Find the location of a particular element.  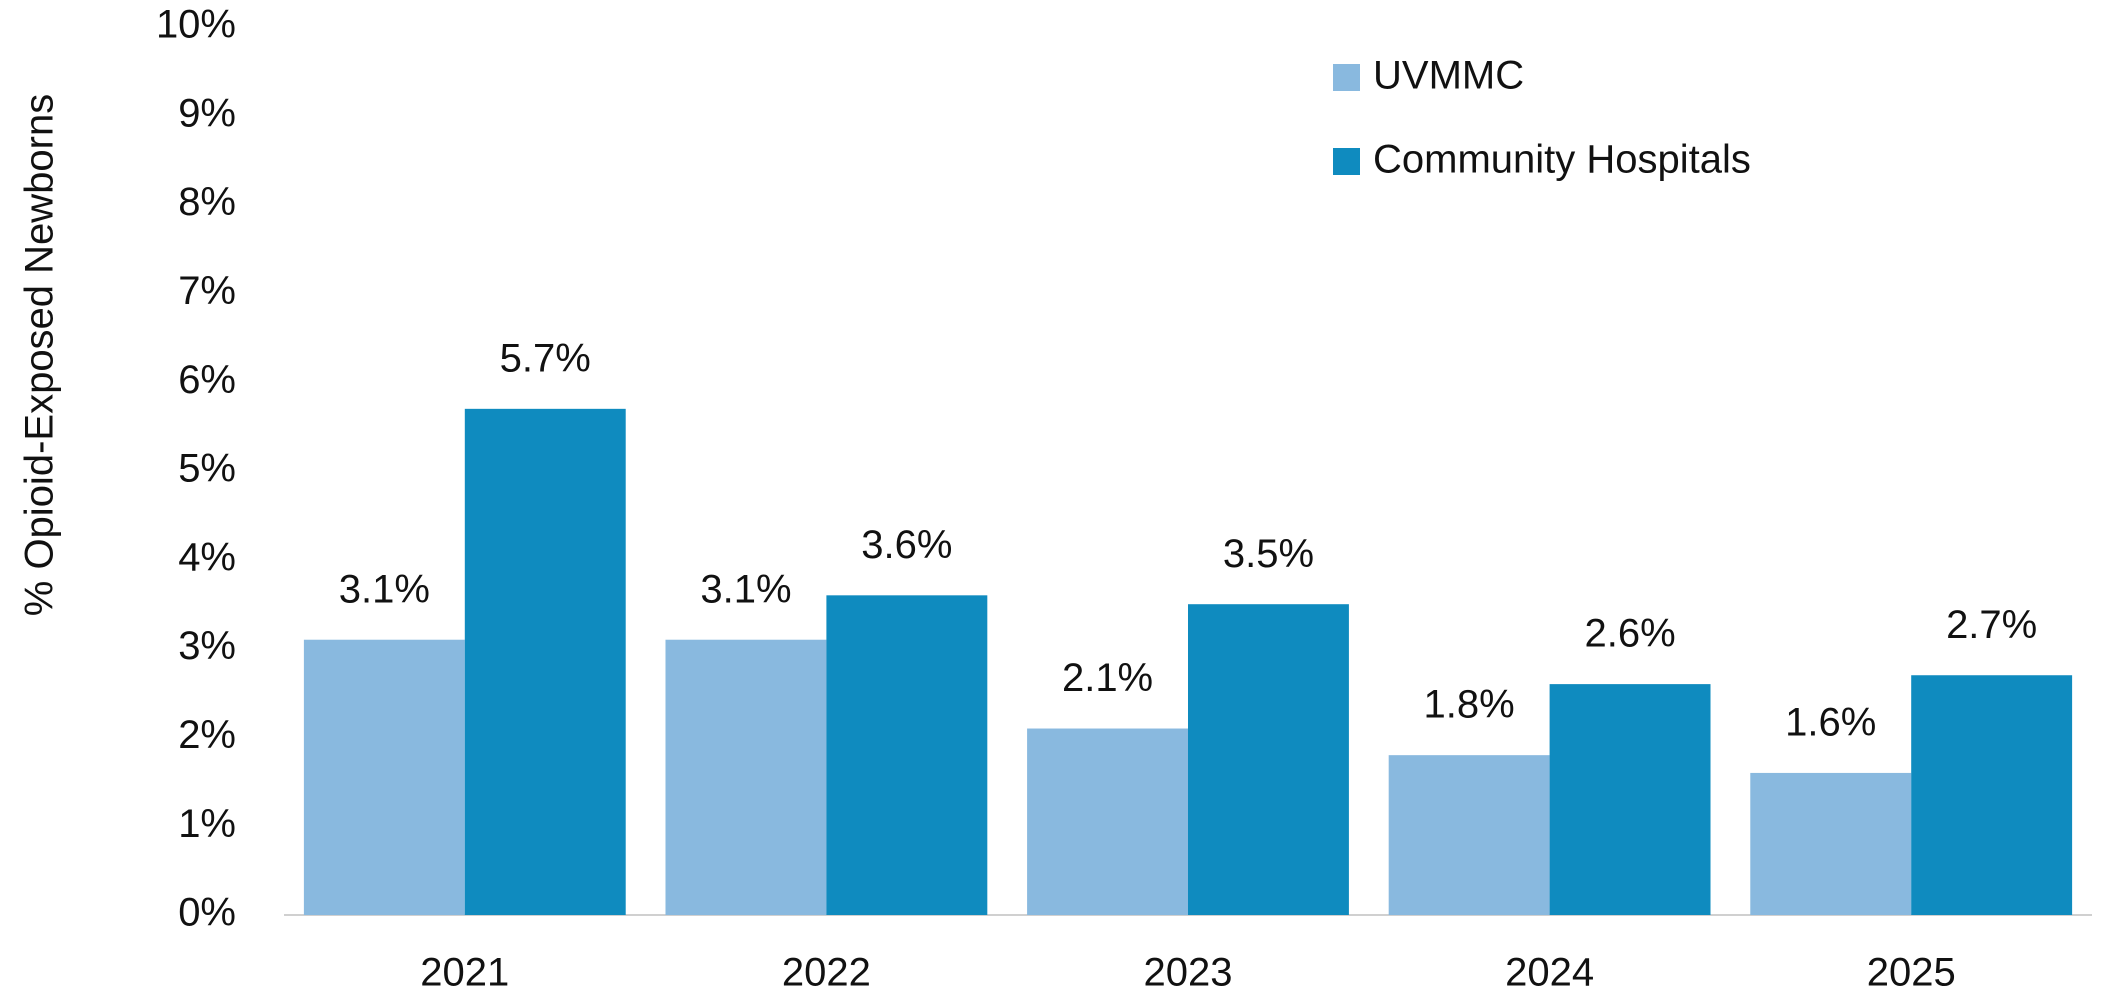

y-tick-label: 7% is located at coordinates (207, 291).